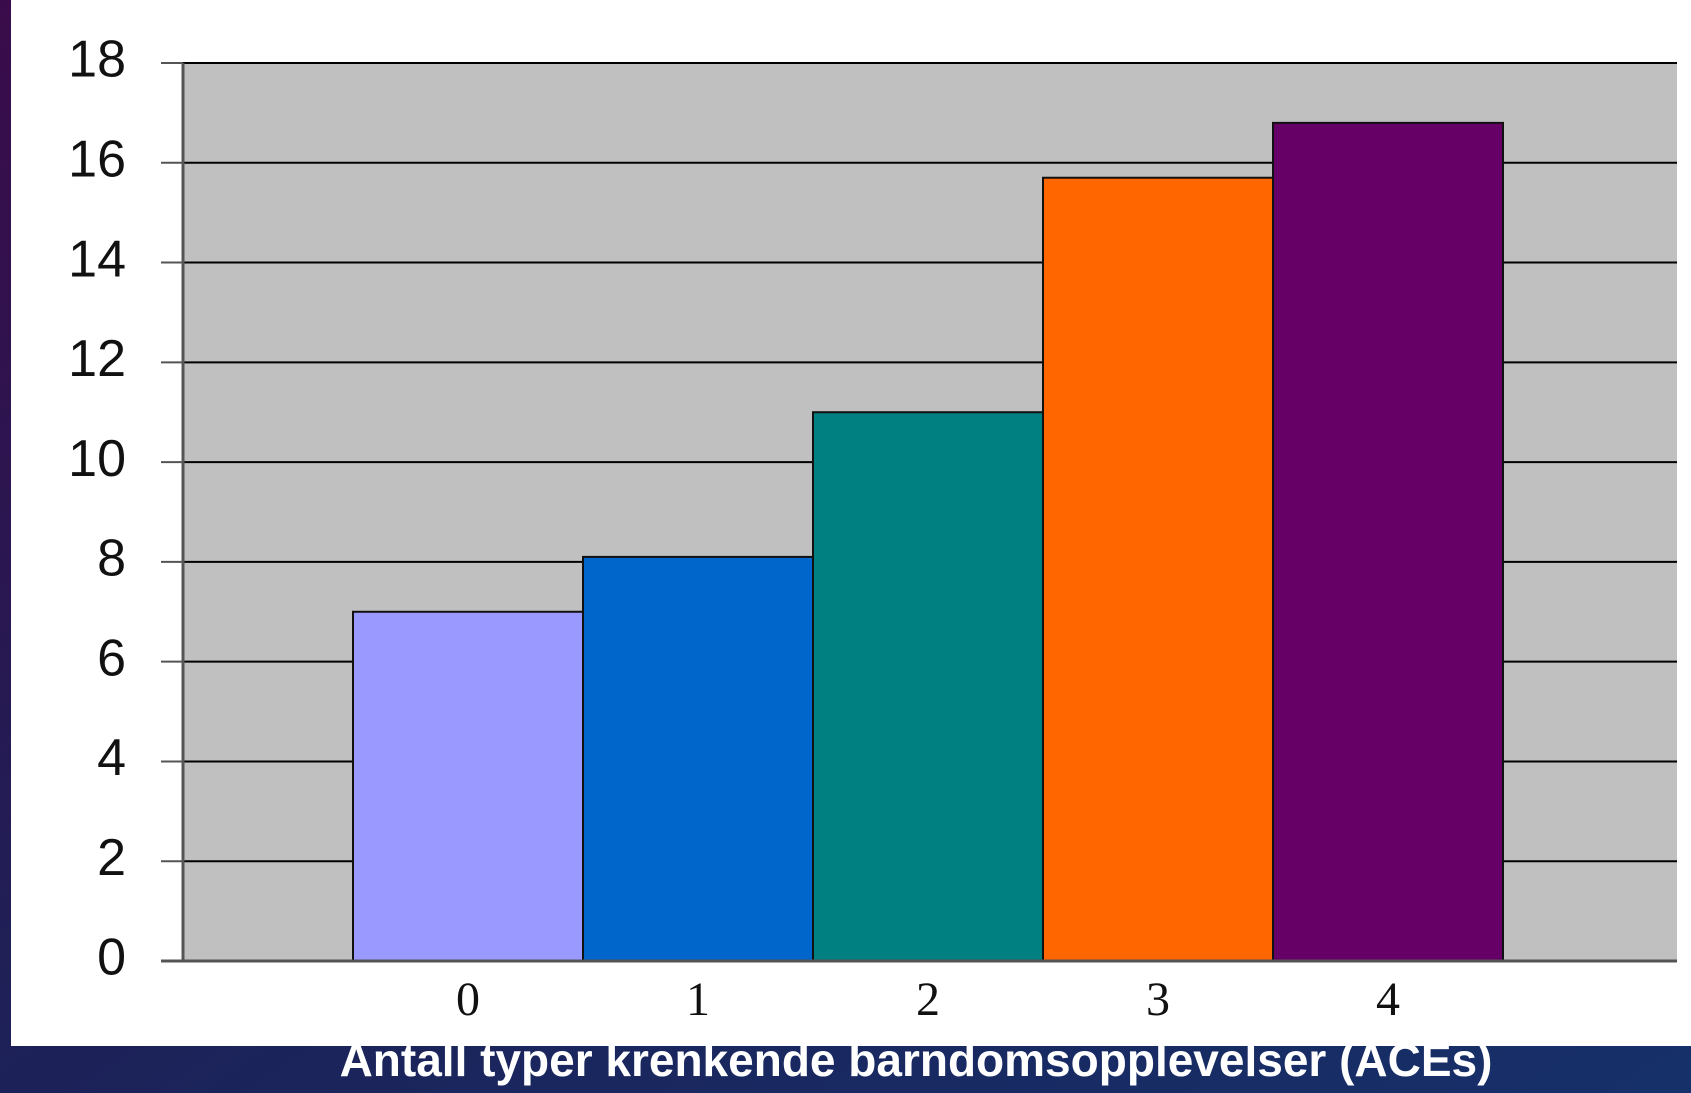 The height and width of the screenshot is (1093, 1691). What do you see at coordinates (1158, 999) in the screenshot?
I see `x-tick-label: 3` at bounding box center [1158, 999].